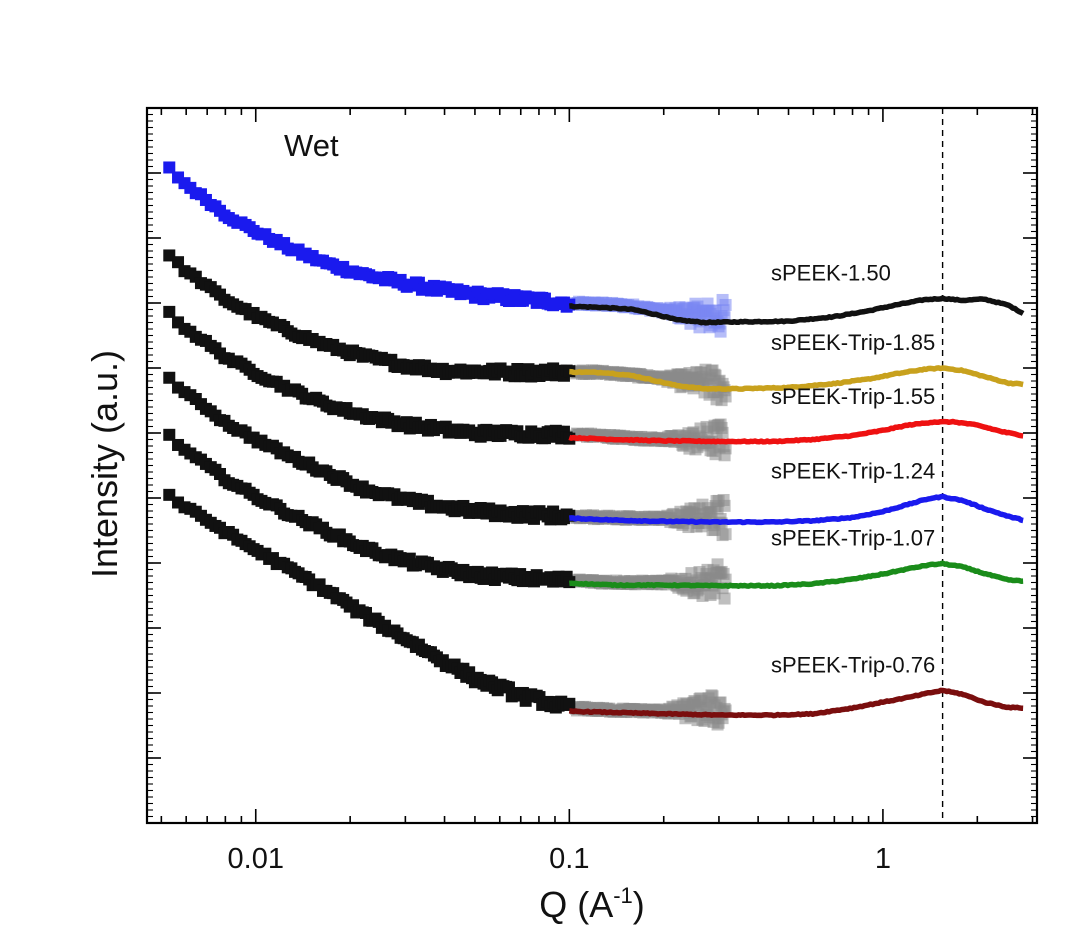 The image size is (1066, 938). What do you see at coordinates (853, 342) in the screenshot?
I see `series-label: sPEEK-Trip-1.85` at bounding box center [853, 342].